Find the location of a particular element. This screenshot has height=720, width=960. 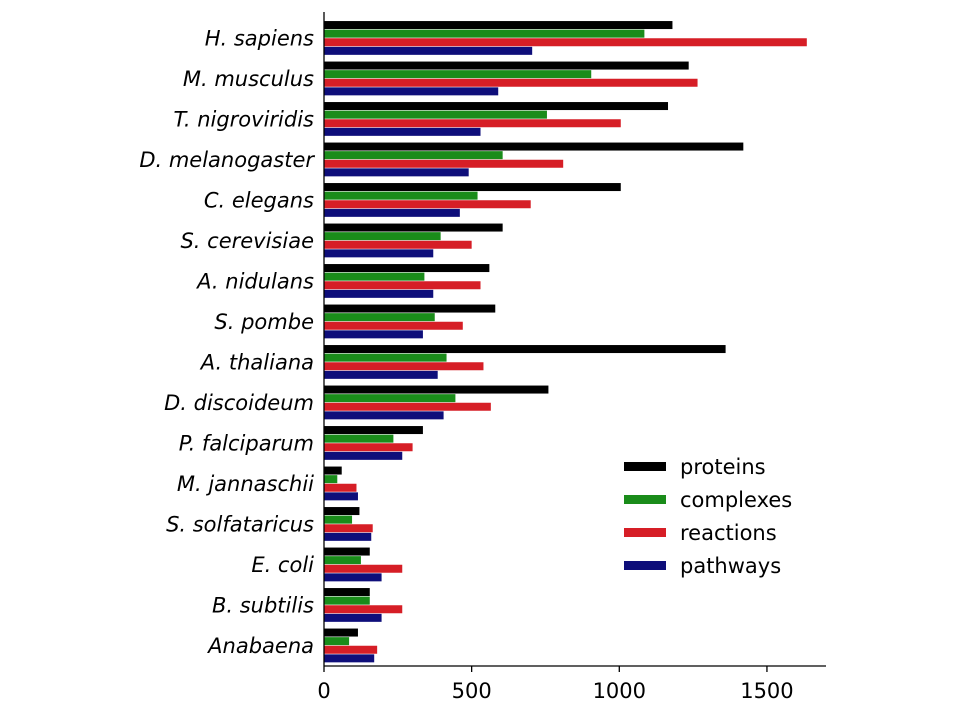

category-label-8: A. thaliana is located at coordinates (256, 362).